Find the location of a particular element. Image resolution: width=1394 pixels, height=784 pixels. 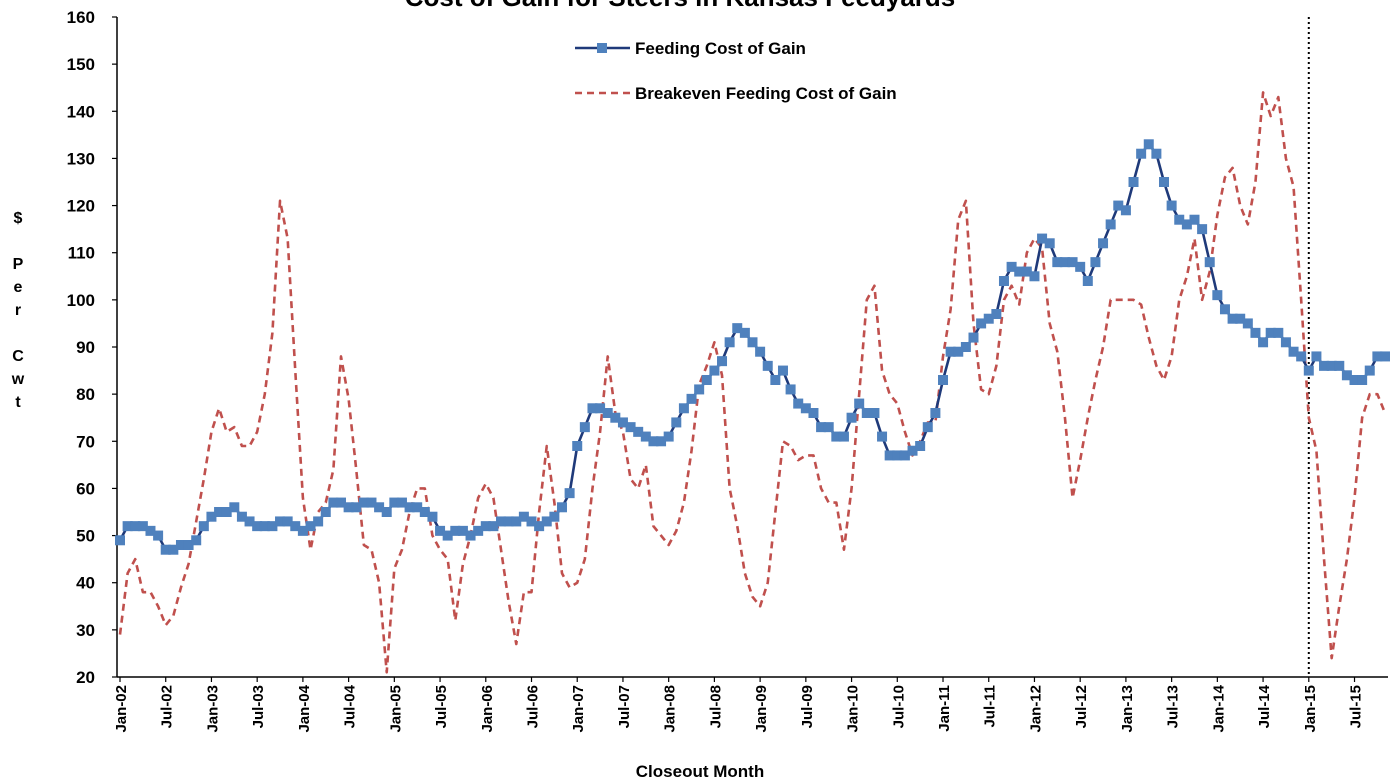

y-tick-label: 30 is located at coordinates (85, 630).